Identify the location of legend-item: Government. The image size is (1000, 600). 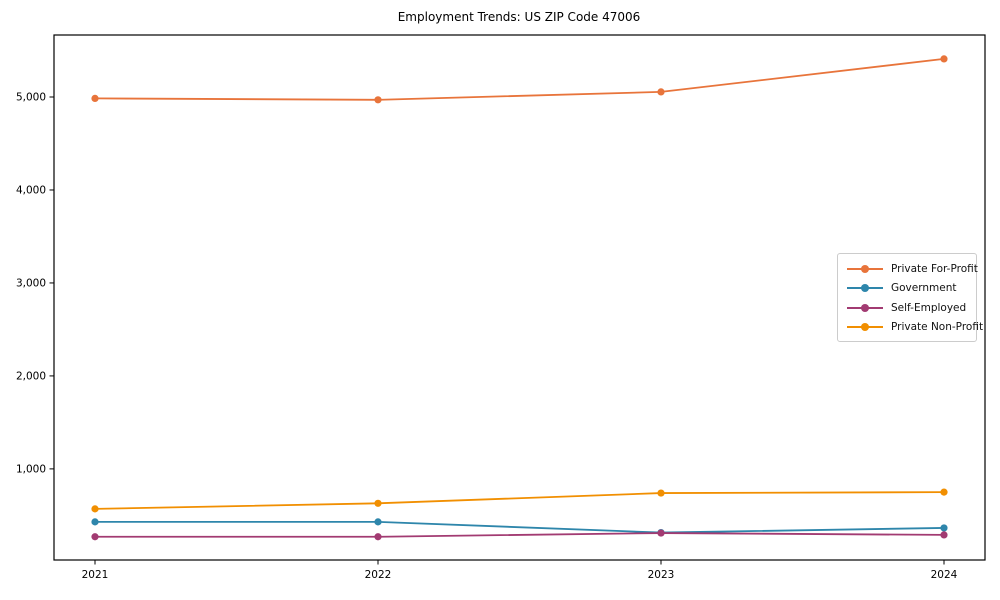
(907, 289).